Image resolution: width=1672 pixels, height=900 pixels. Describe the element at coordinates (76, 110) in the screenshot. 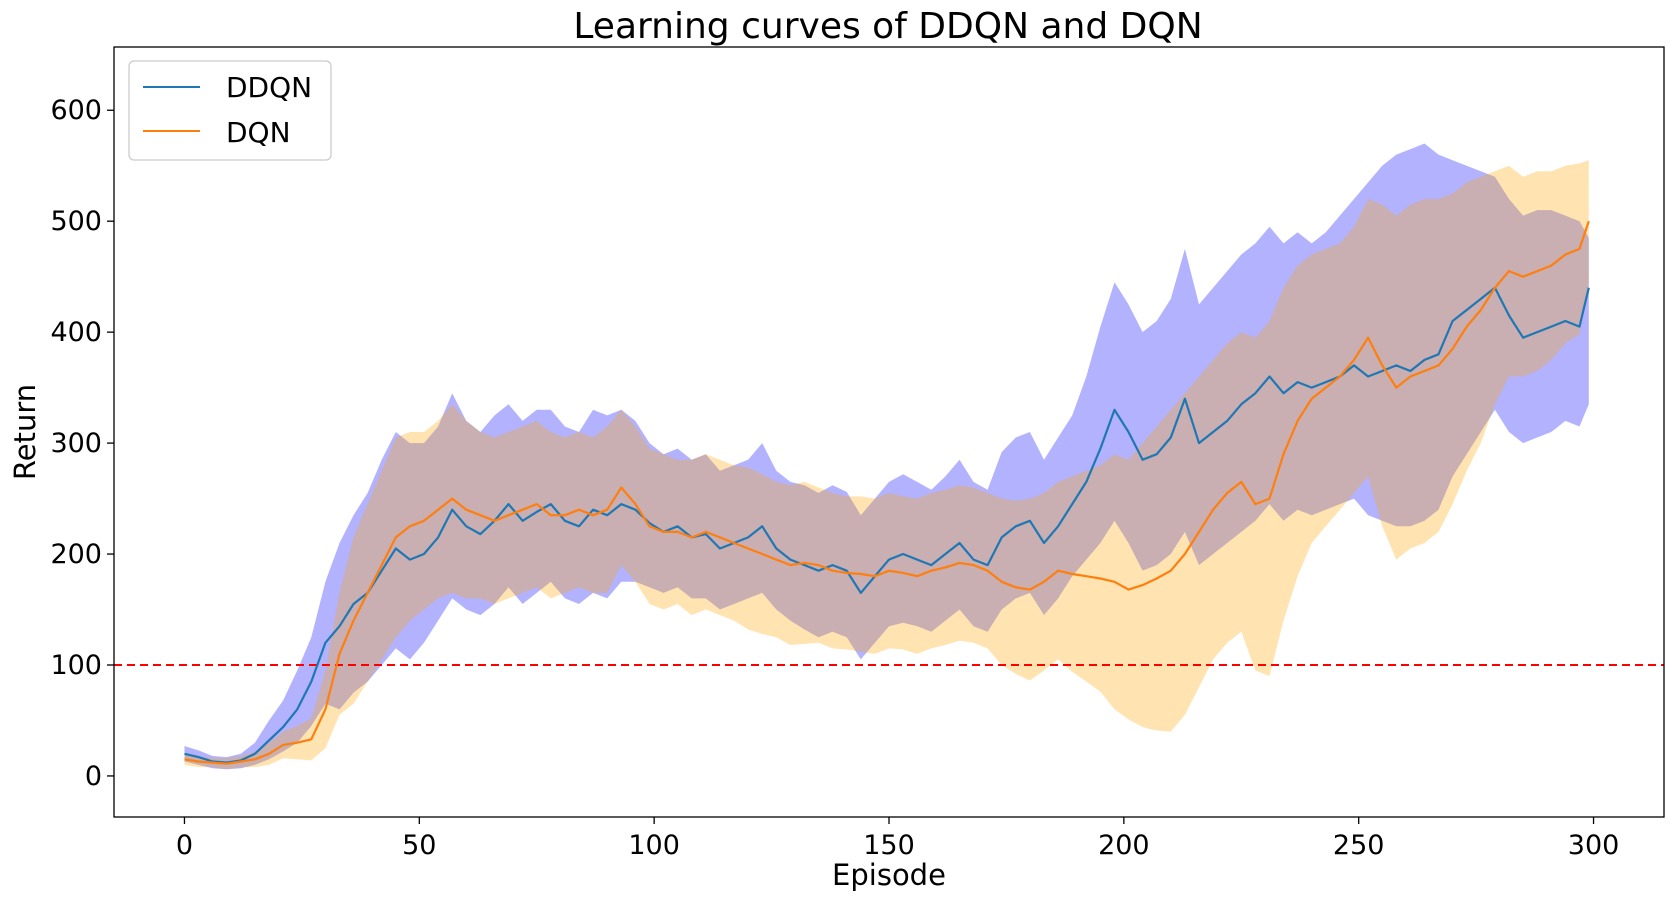

I see `y-tick-label: 600` at that location.